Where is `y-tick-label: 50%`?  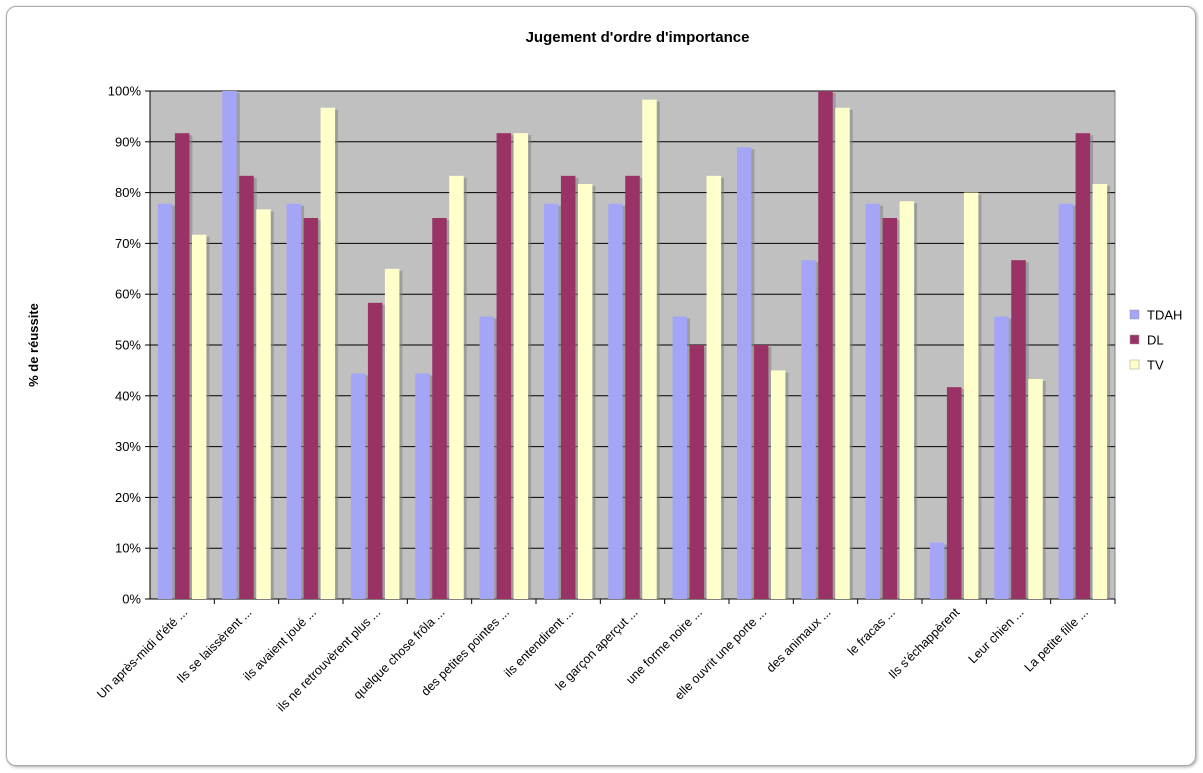
y-tick-label: 50% is located at coordinates (128, 345).